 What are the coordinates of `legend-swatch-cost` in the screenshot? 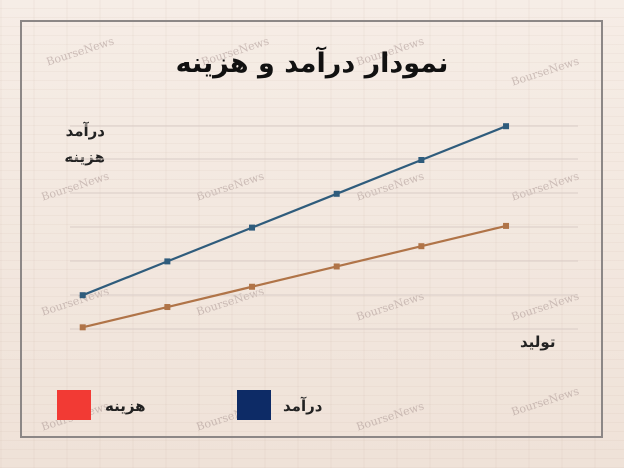 It's located at (74, 405).